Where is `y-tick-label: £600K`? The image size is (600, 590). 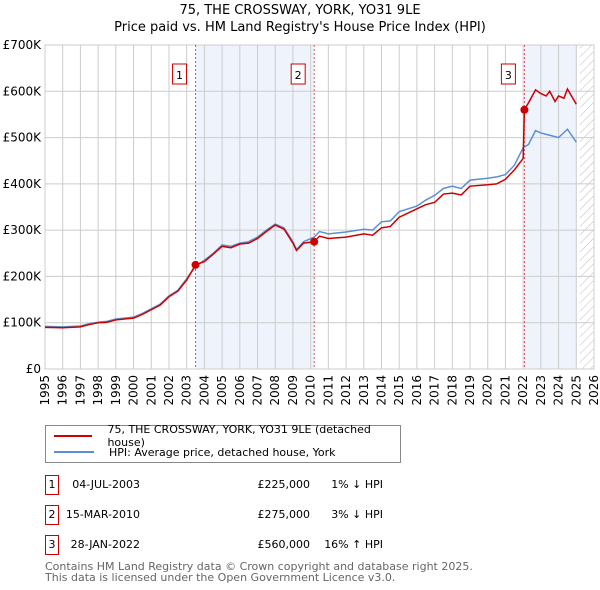 y-tick-label: £600K is located at coordinates (23, 91).